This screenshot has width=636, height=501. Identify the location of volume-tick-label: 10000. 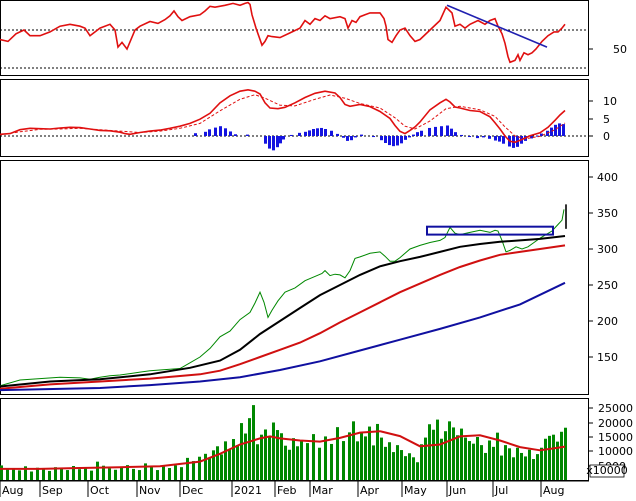
(615, 451).